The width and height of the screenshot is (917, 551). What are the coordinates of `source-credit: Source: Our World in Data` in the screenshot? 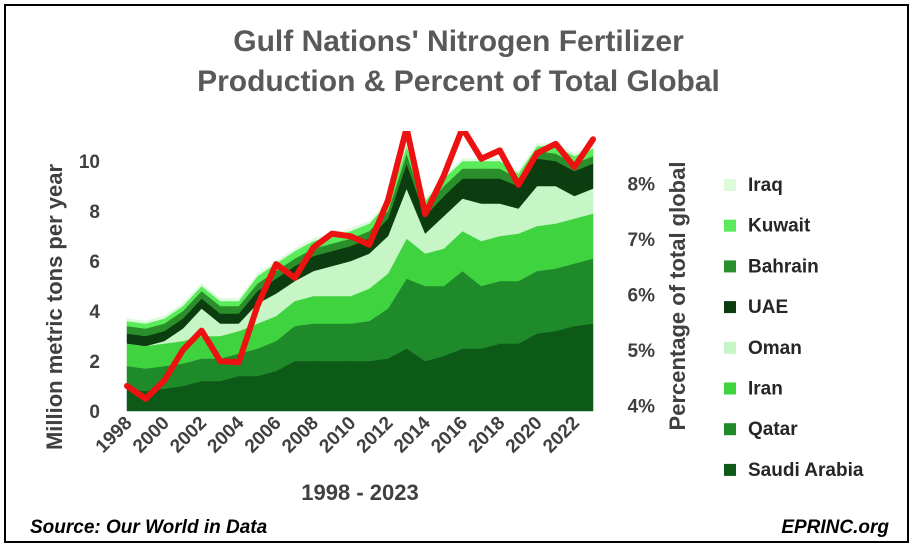 It's located at (149, 527).